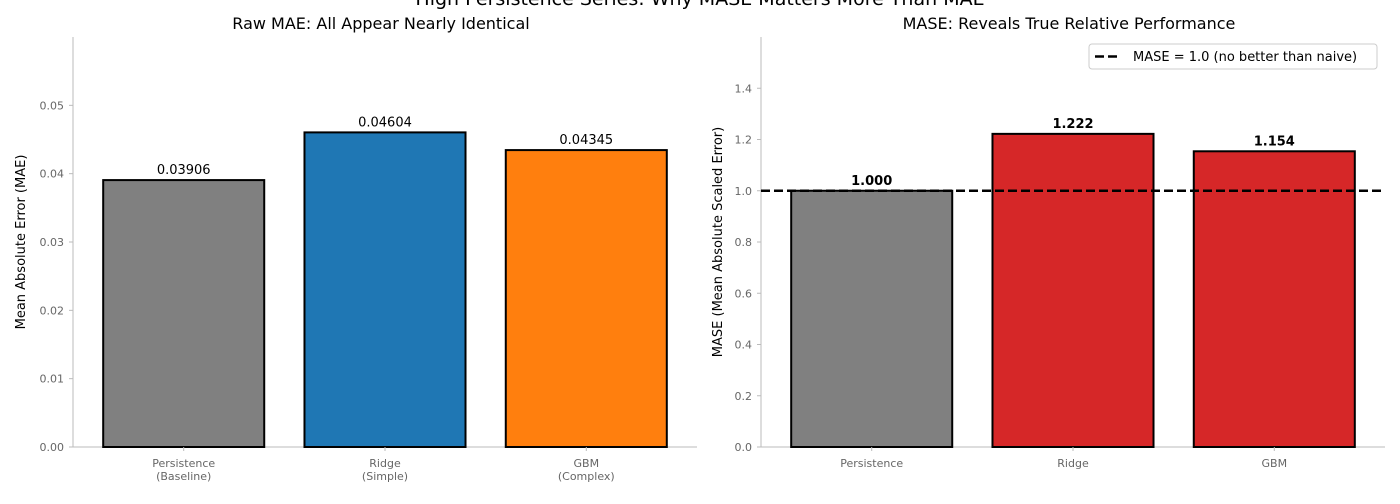  What do you see at coordinates (52, 242) in the screenshot?
I see `y-tick-label: 0.03` at bounding box center [52, 242].